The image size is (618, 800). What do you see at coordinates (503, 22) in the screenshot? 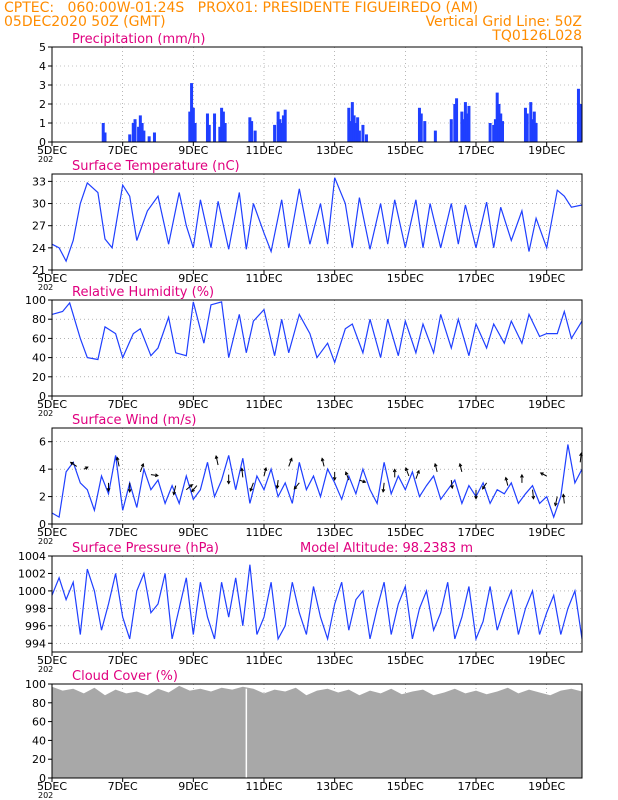
I see `header-grid-note: Vertical Grid Line: 50Z` at bounding box center [503, 22].